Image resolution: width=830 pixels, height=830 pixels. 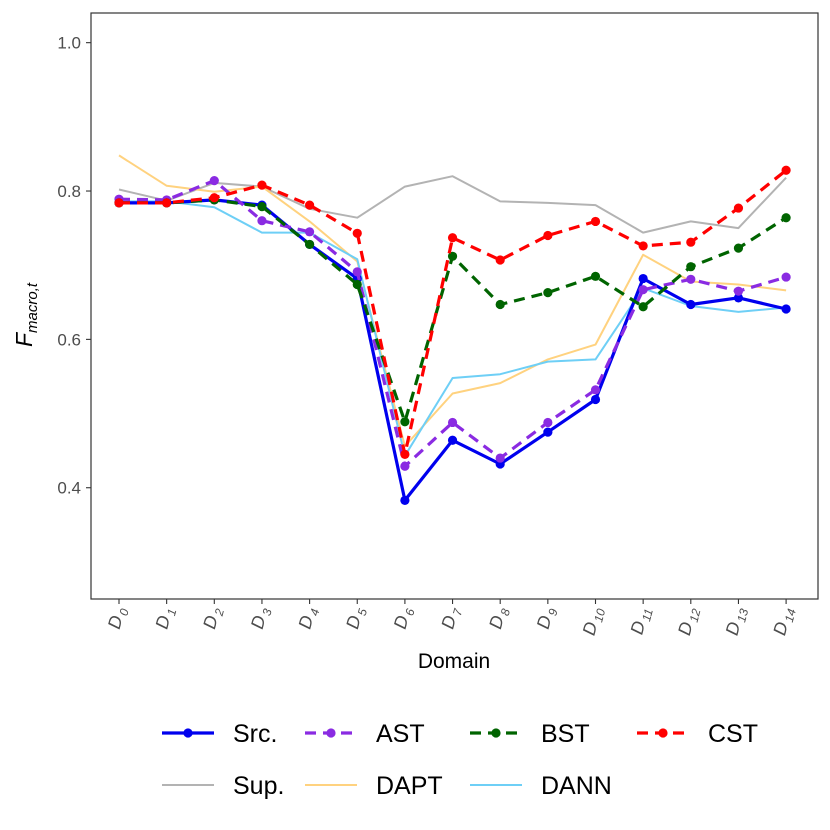 I want to click on x-tick-label-sub: 0, so click(x=124, y=612).